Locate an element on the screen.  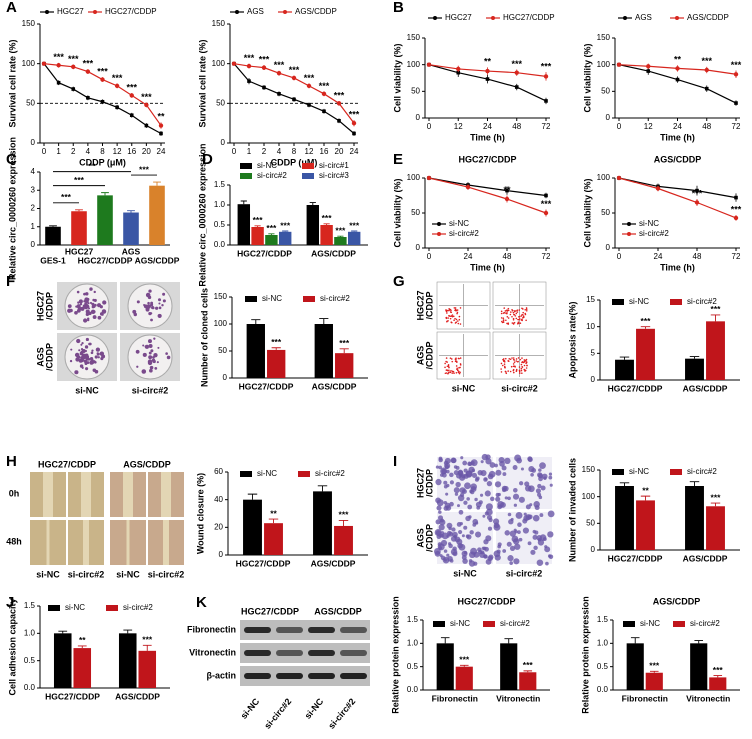
legend-label: si-circ#2 is located at coordinates (464, 233).